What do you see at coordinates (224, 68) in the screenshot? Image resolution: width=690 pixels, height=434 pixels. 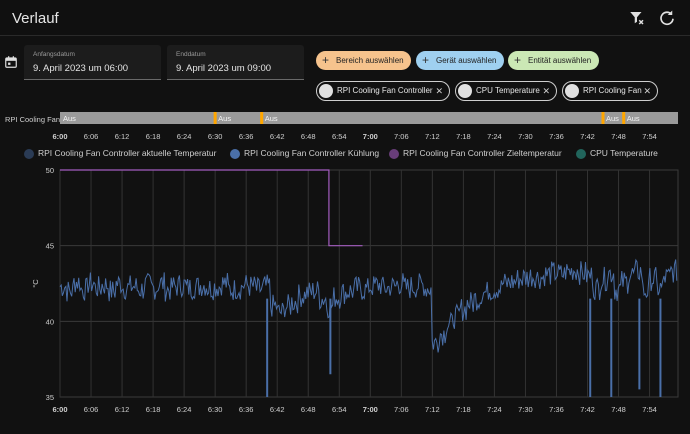 I see `end-date-value: 9. April 2023 um 09:00` at bounding box center [224, 68].